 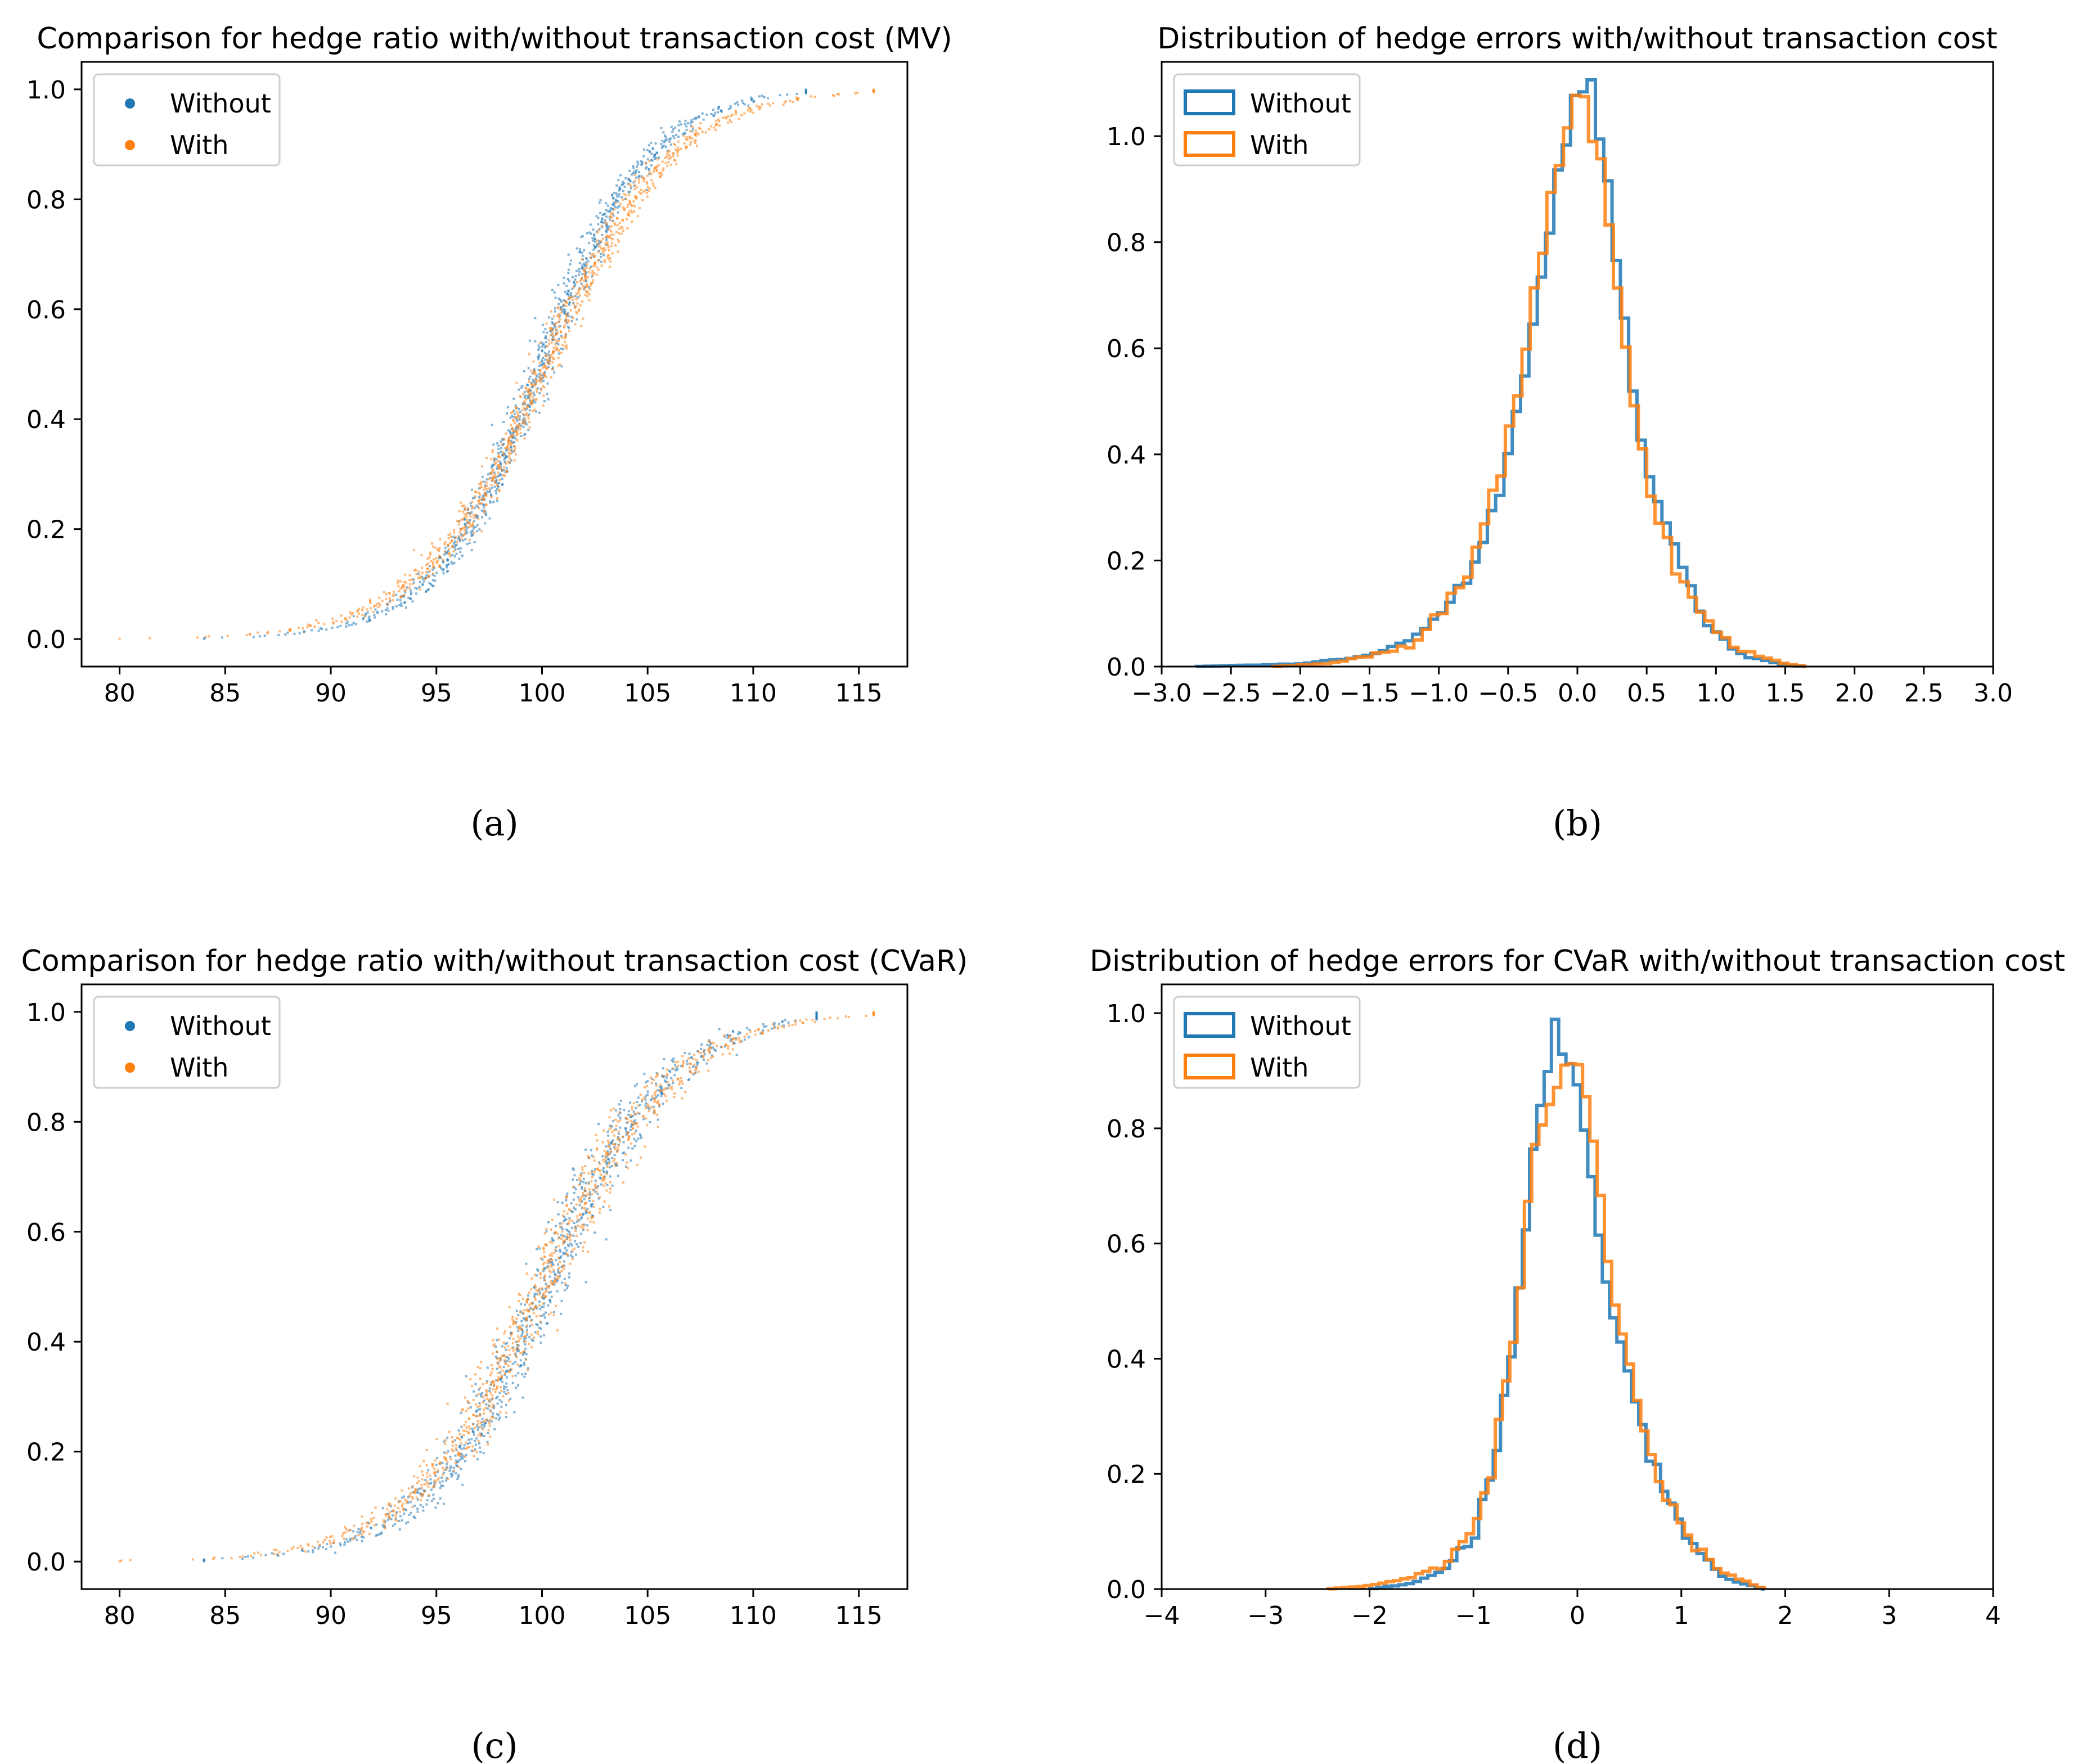 I want to click on x-tick-label: 95, so click(x=436, y=1615).